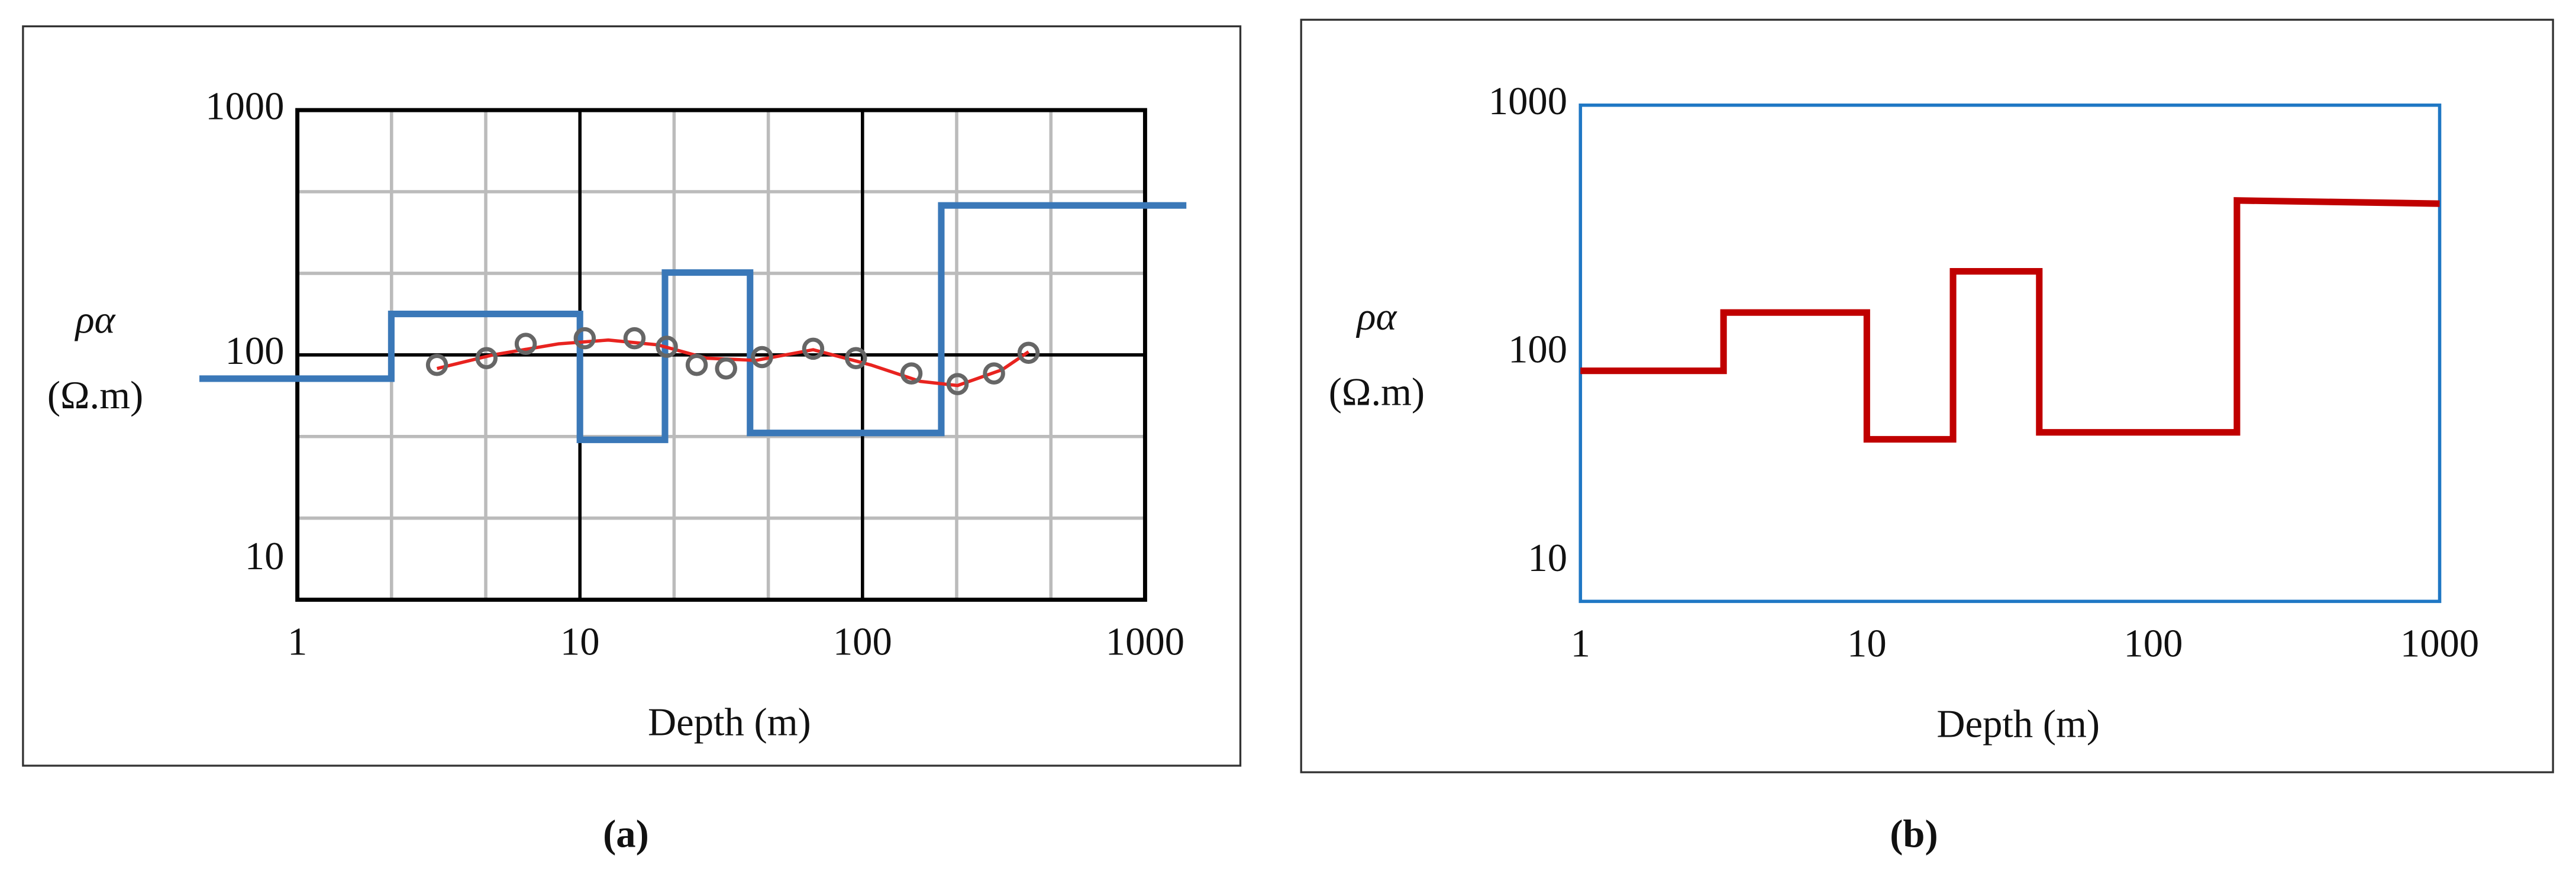  What do you see at coordinates (626, 834) in the screenshot?
I see `panel-caption: (a)` at bounding box center [626, 834].